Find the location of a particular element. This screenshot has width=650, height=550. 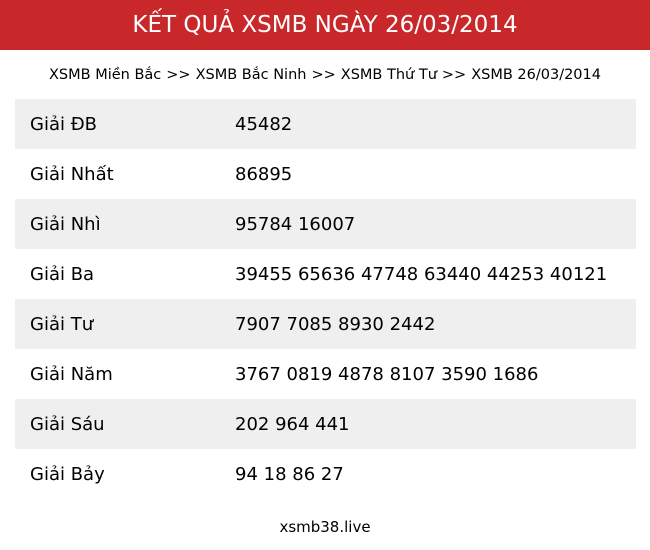

prize-value: 39455 65636 47748 63440 44253 40121 is located at coordinates (421, 274).